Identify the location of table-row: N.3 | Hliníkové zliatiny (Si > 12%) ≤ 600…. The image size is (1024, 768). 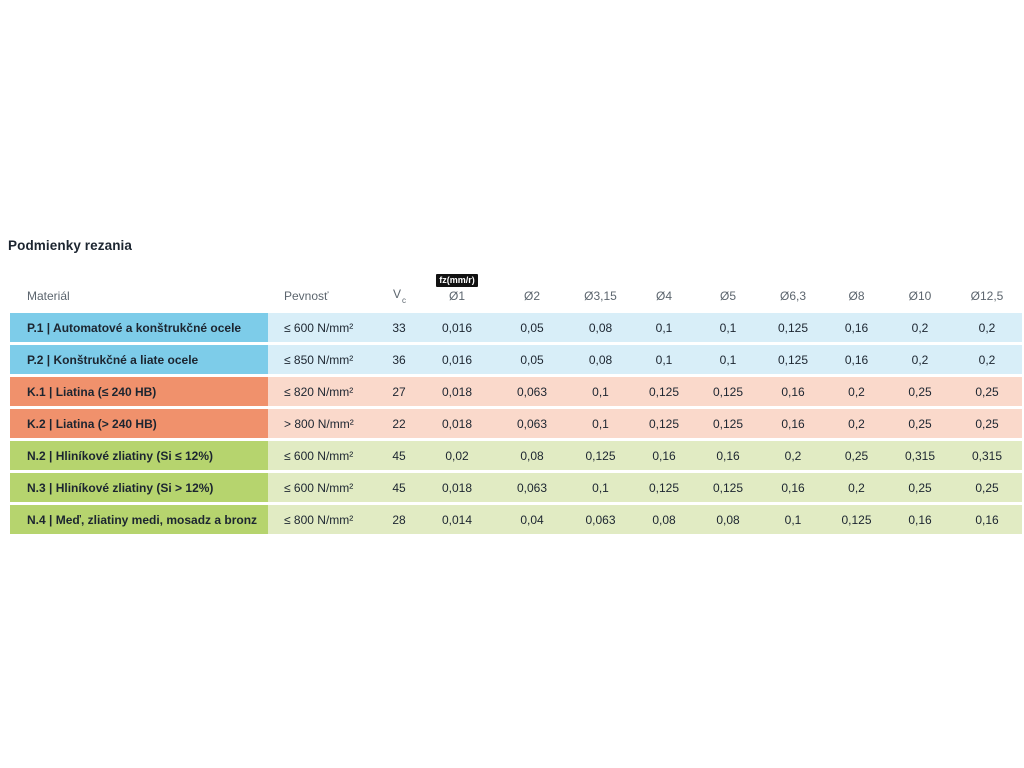
(516, 487).